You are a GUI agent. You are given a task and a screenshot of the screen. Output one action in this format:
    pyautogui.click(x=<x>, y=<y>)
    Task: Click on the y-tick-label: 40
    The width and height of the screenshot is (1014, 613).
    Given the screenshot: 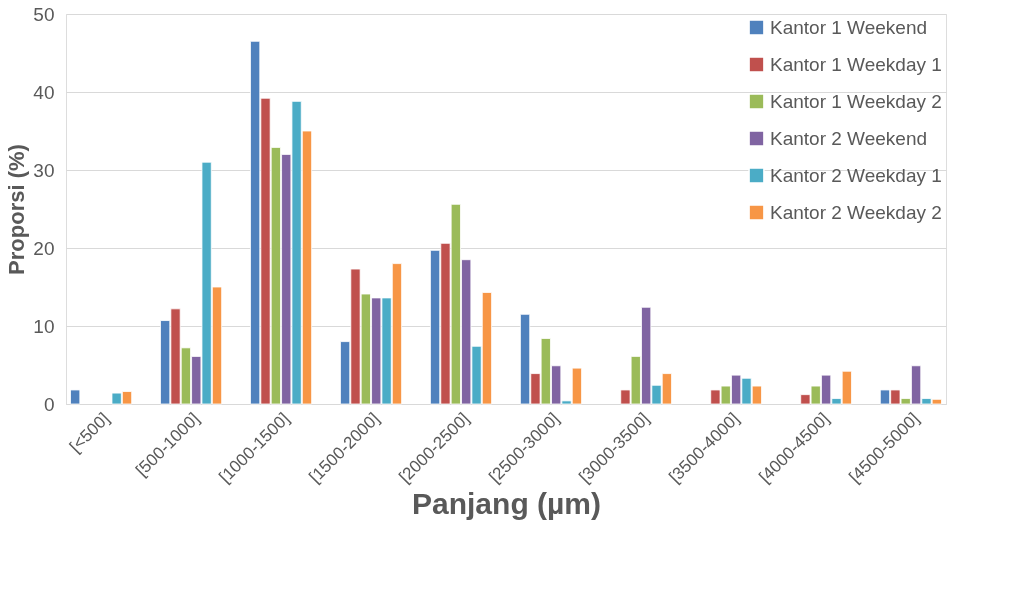 What is the action you would take?
    pyautogui.click(x=44, y=92)
    